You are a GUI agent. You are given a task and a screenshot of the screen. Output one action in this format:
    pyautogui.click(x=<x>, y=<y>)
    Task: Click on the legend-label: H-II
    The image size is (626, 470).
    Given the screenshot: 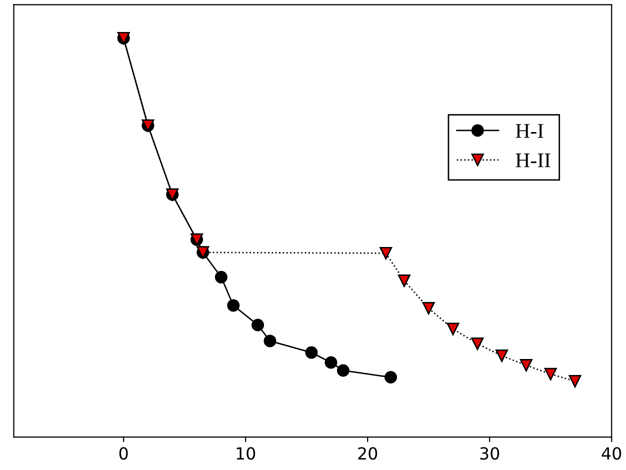 What is the action you would take?
    pyautogui.click(x=533, y=161)
    